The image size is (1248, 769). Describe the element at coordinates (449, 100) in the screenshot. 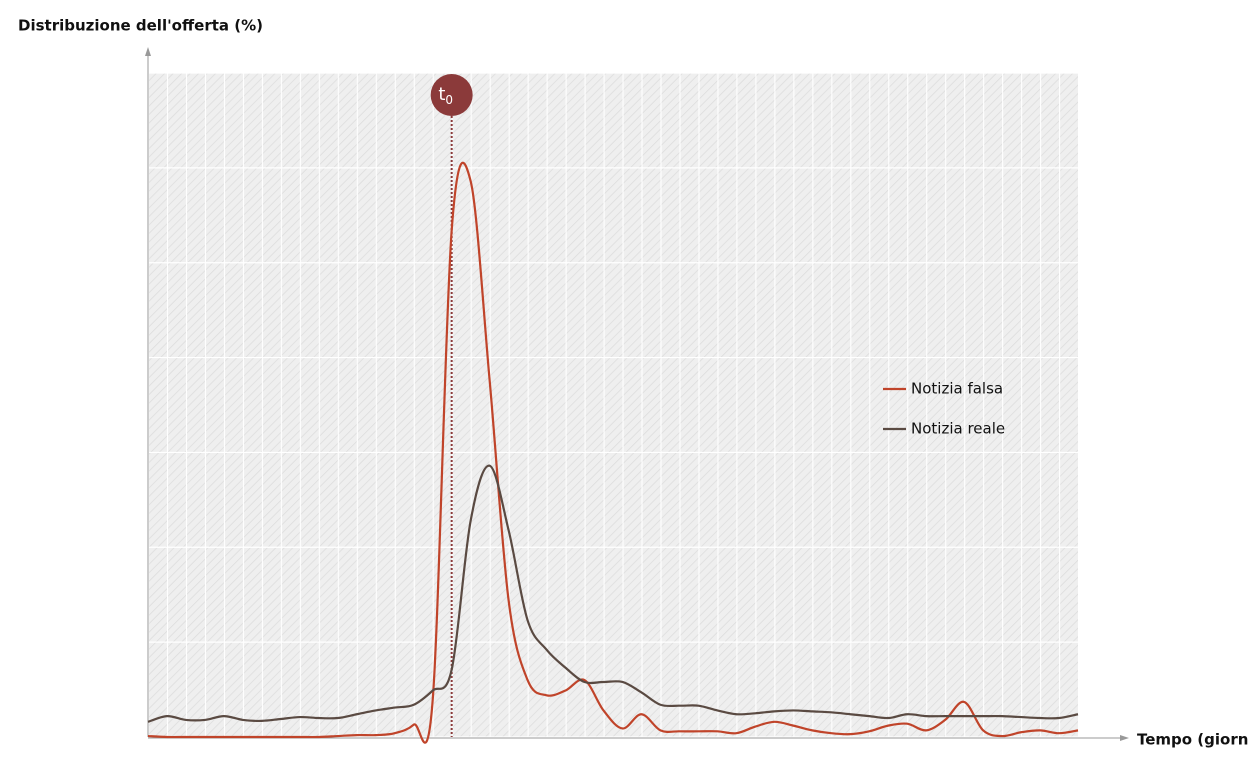

I see `annotation-subscript: 0` at that location.